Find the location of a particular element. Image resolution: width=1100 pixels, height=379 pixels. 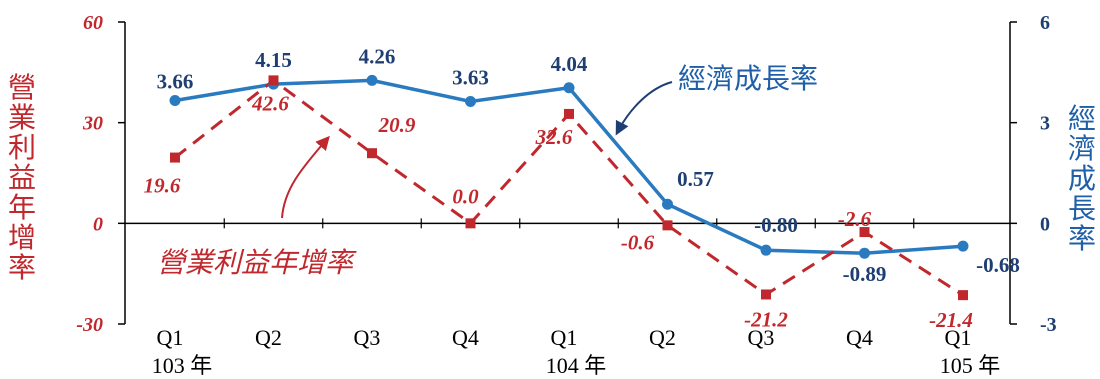

left-tick-label: 30 is located at coordinates (92, 124).